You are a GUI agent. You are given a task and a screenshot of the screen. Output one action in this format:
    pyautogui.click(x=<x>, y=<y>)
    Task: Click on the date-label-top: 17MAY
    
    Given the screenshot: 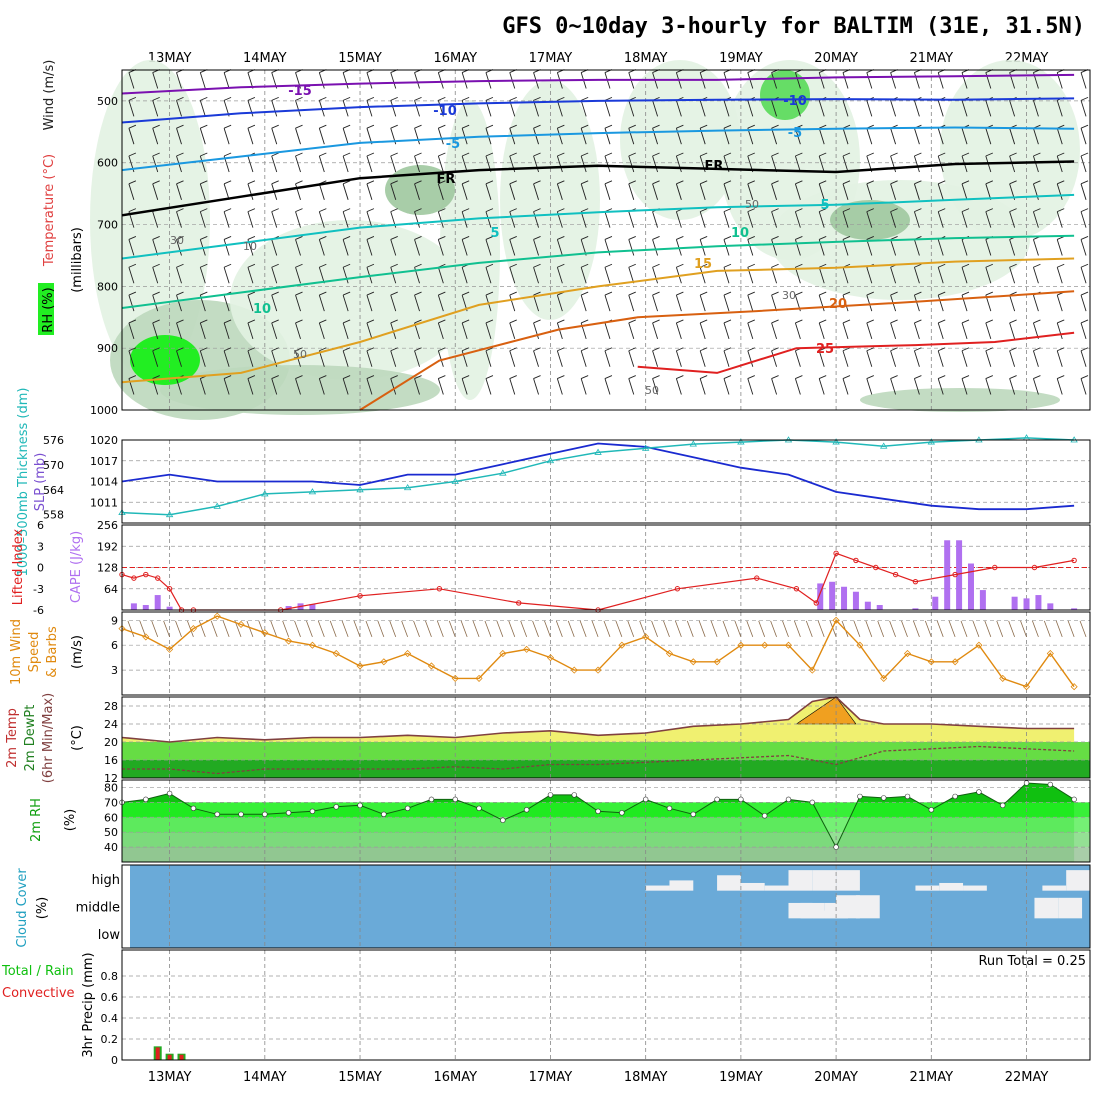 What is the action you would take?
    pyautogui.click(x=551, y=58)
    